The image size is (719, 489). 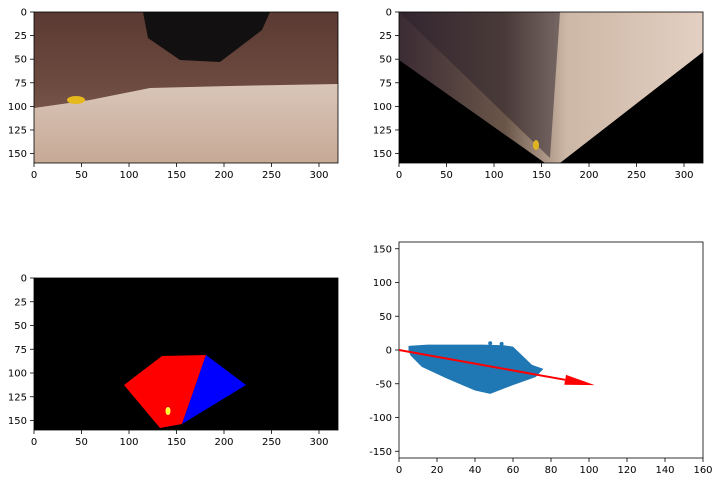 What do you see at coordinates (76, 100) in the screenshot?
I see `camera-rock-sample` at bounding box center [76, 100].